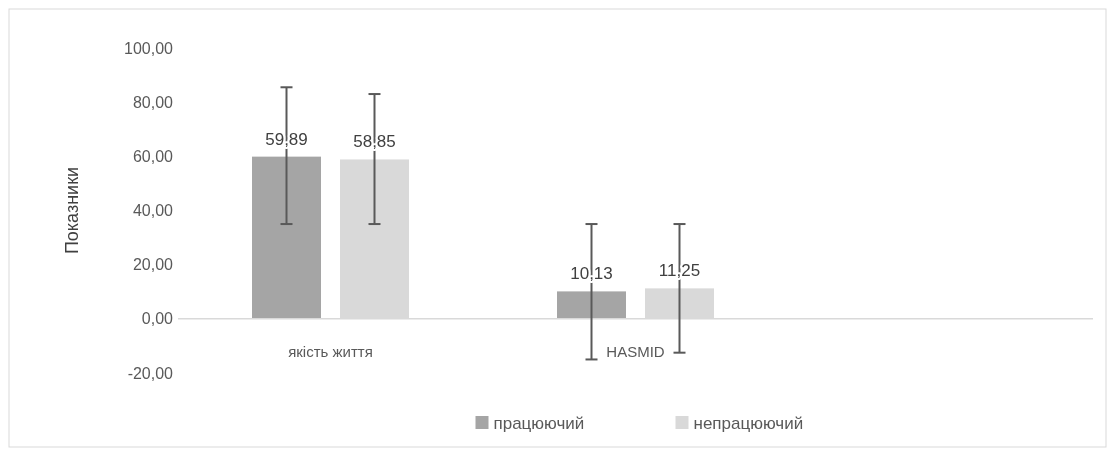  Describe the element at coordinates (150, 373) in the screenshot. I see `y-tick-label: -20,00` at that location.